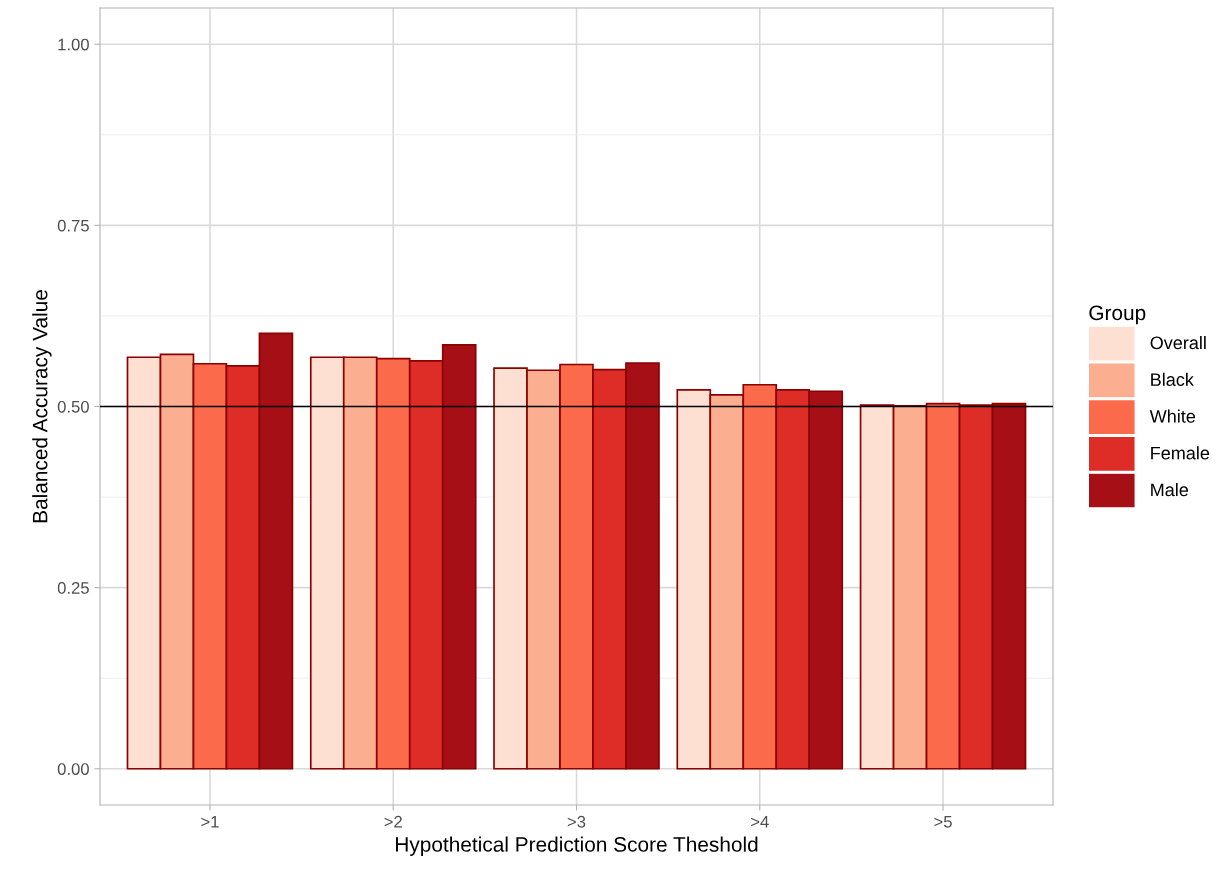 This screenshot has width=1228, height=877. What do you see at coordinates (1170, 489) in the screenshot?
I see `legend-label: Male` at bounding box center [1170, 489].